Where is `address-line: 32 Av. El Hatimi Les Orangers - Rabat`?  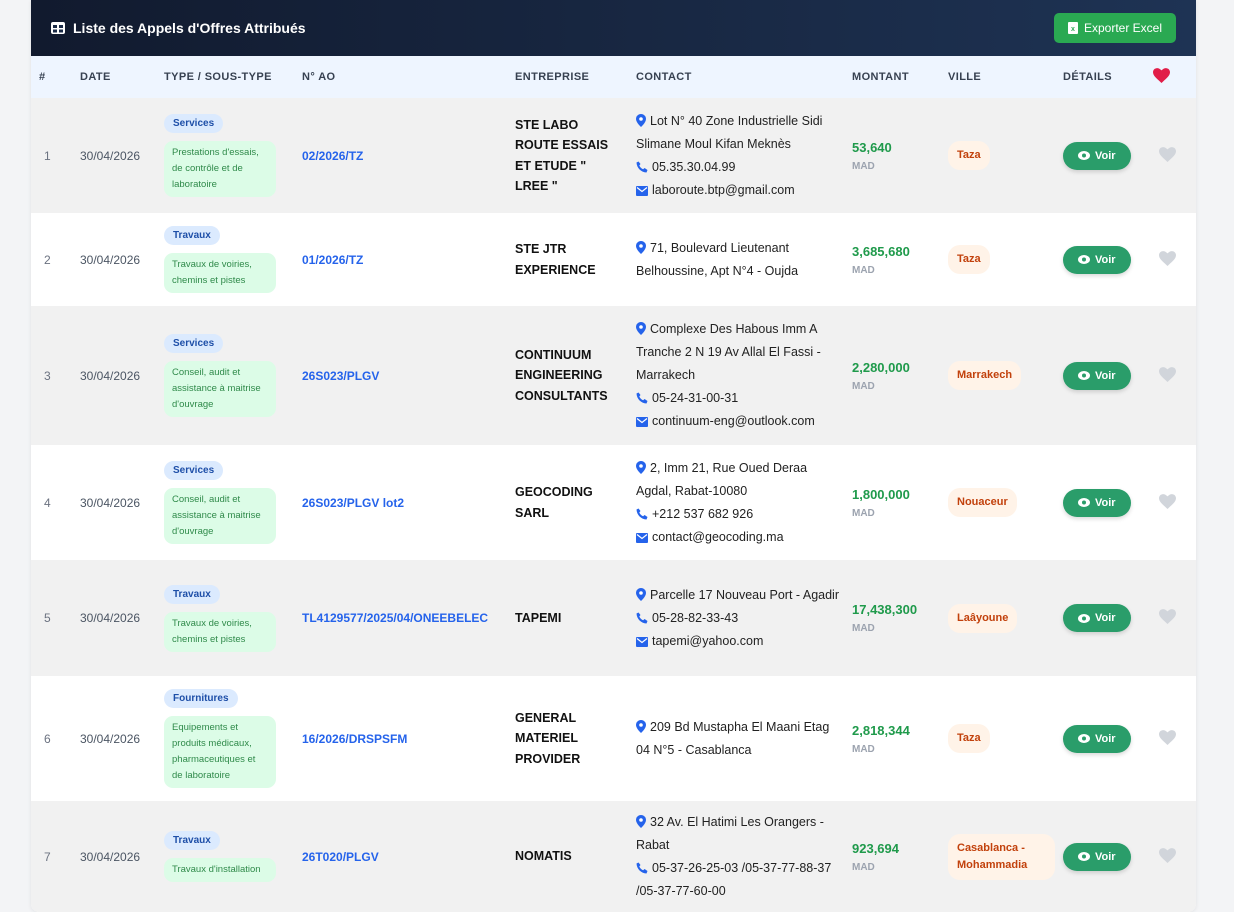
address-line: 32 Av. El Hatimi Les Orangers - Rabat is located at coordinates (740, 834).